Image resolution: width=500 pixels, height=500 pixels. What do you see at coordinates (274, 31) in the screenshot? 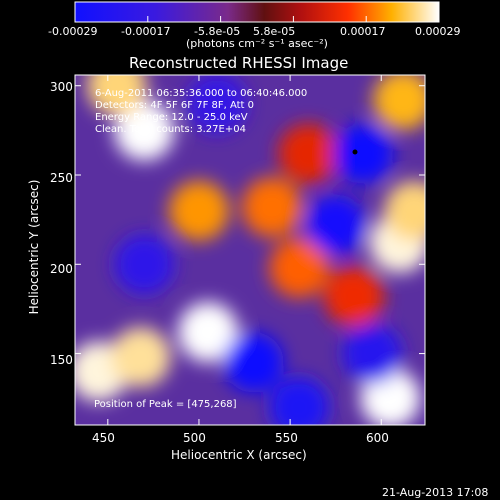
I see `colorbar-tick-label: 5.8e-05` at bounding box center [274, 31].